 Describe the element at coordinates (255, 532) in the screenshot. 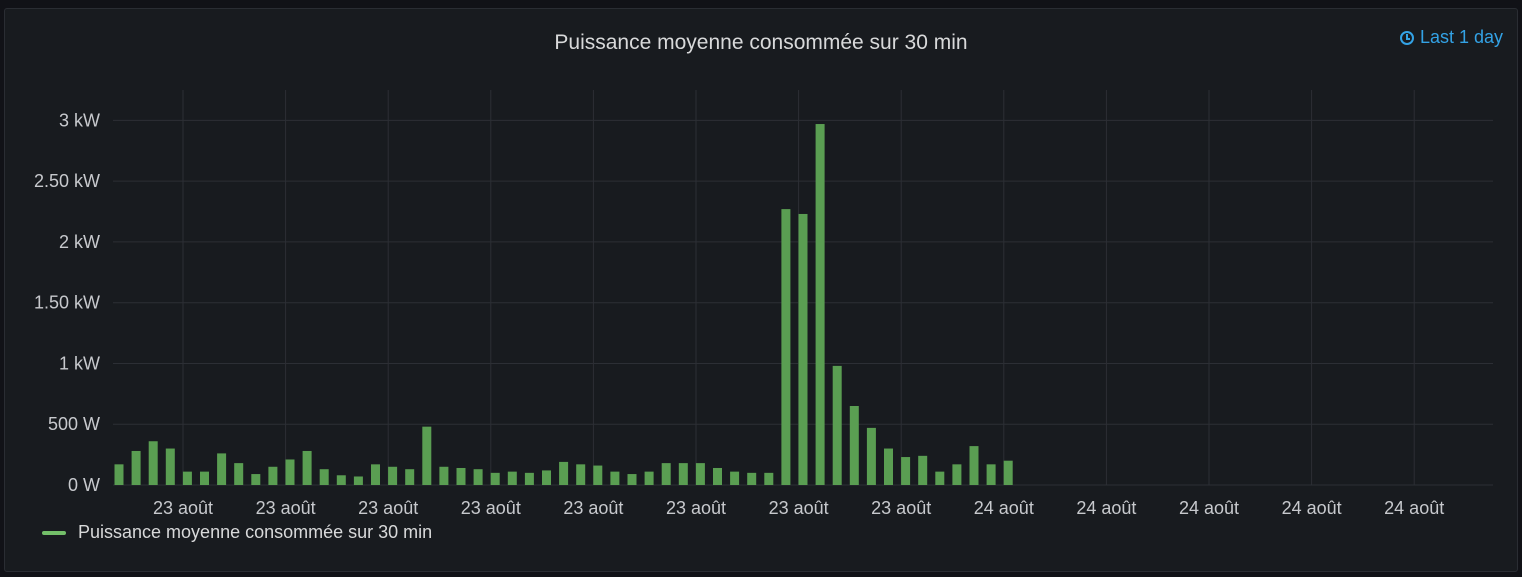

I see `legend-label: Puissance moyenne consommée sur 30 min` at that location.